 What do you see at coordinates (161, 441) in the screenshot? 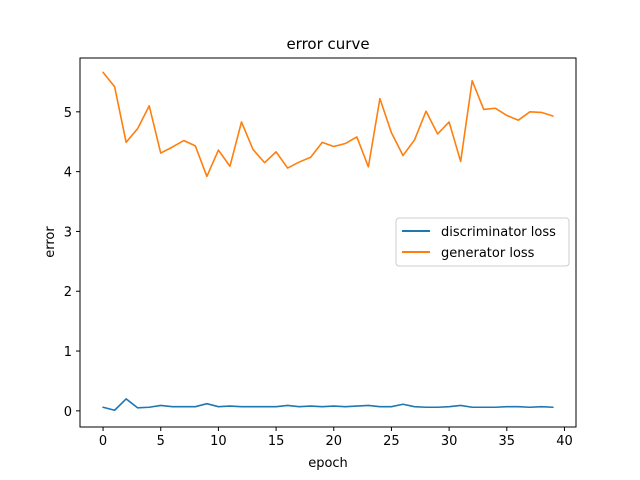
I see `x-tick-label: 5` at bounding box center [161, 441].